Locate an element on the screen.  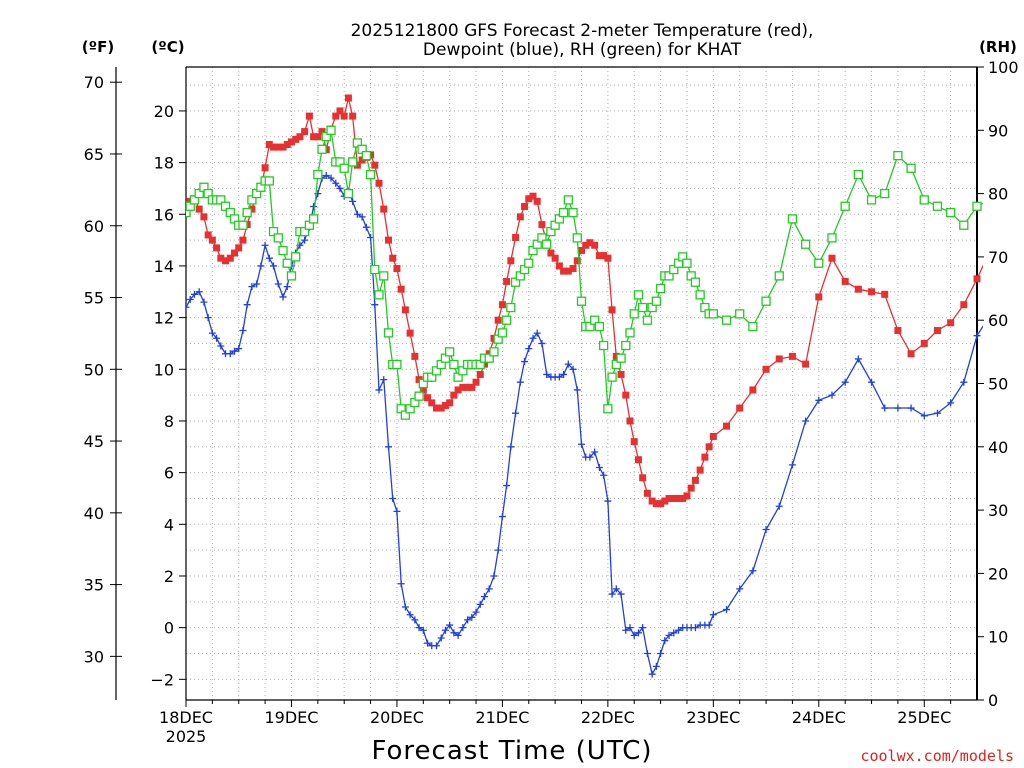
rh-tick-label: 0 is located at coordinates (993, 700).